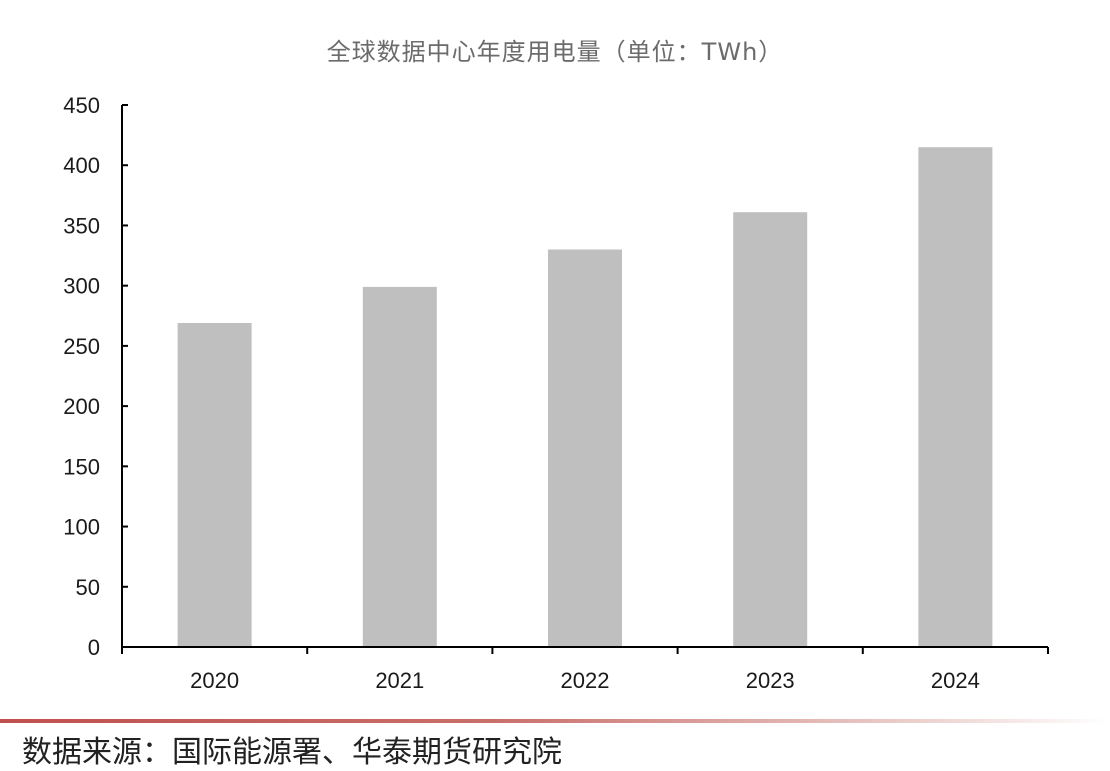 Image resolution: width=1110 pixels, height=771 pixels. What do you see at coordinates (81, 346) in the screenshot?
I see `y-tick-label-250: 250` at bounding box center [81, 346].